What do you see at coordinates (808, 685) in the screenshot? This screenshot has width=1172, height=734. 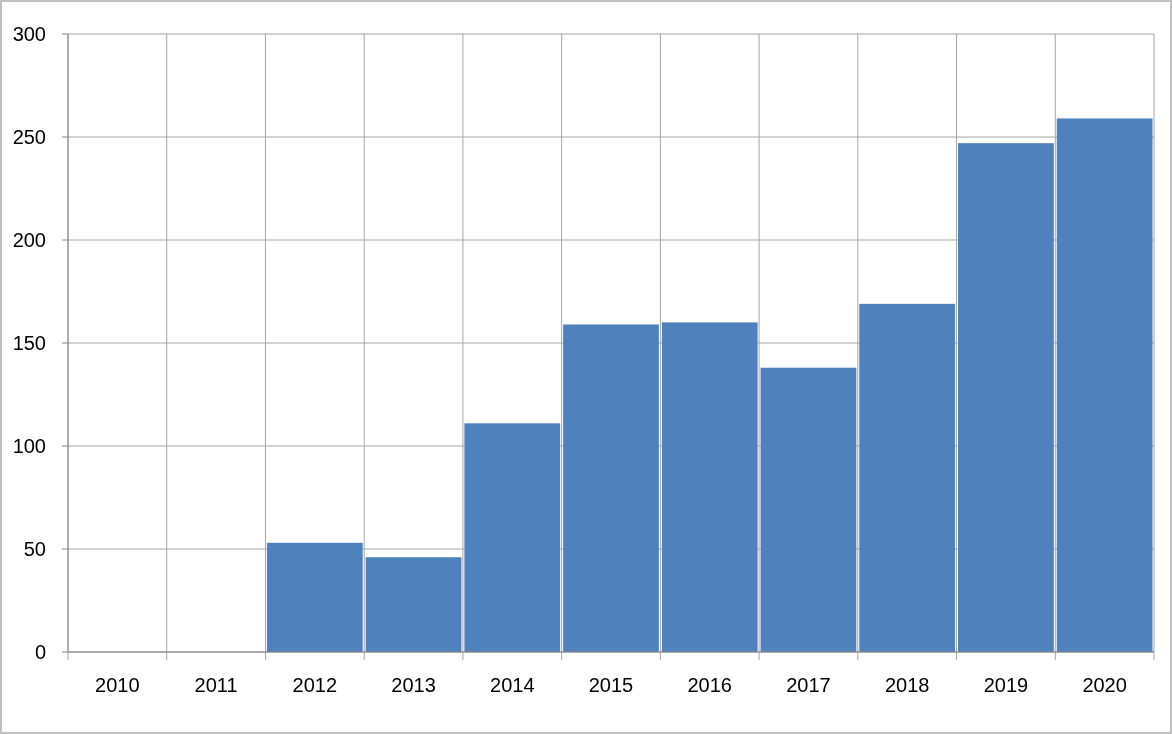 I see `x-tick-label: 2017` at bounding box center [808, 685].